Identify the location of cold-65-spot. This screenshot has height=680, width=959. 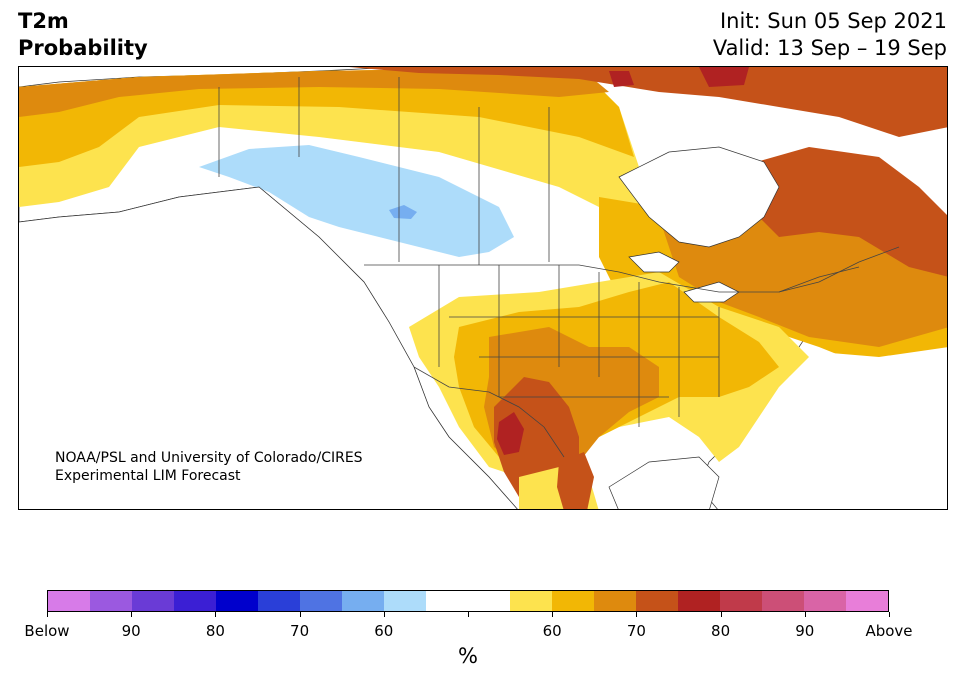
(403, 212).